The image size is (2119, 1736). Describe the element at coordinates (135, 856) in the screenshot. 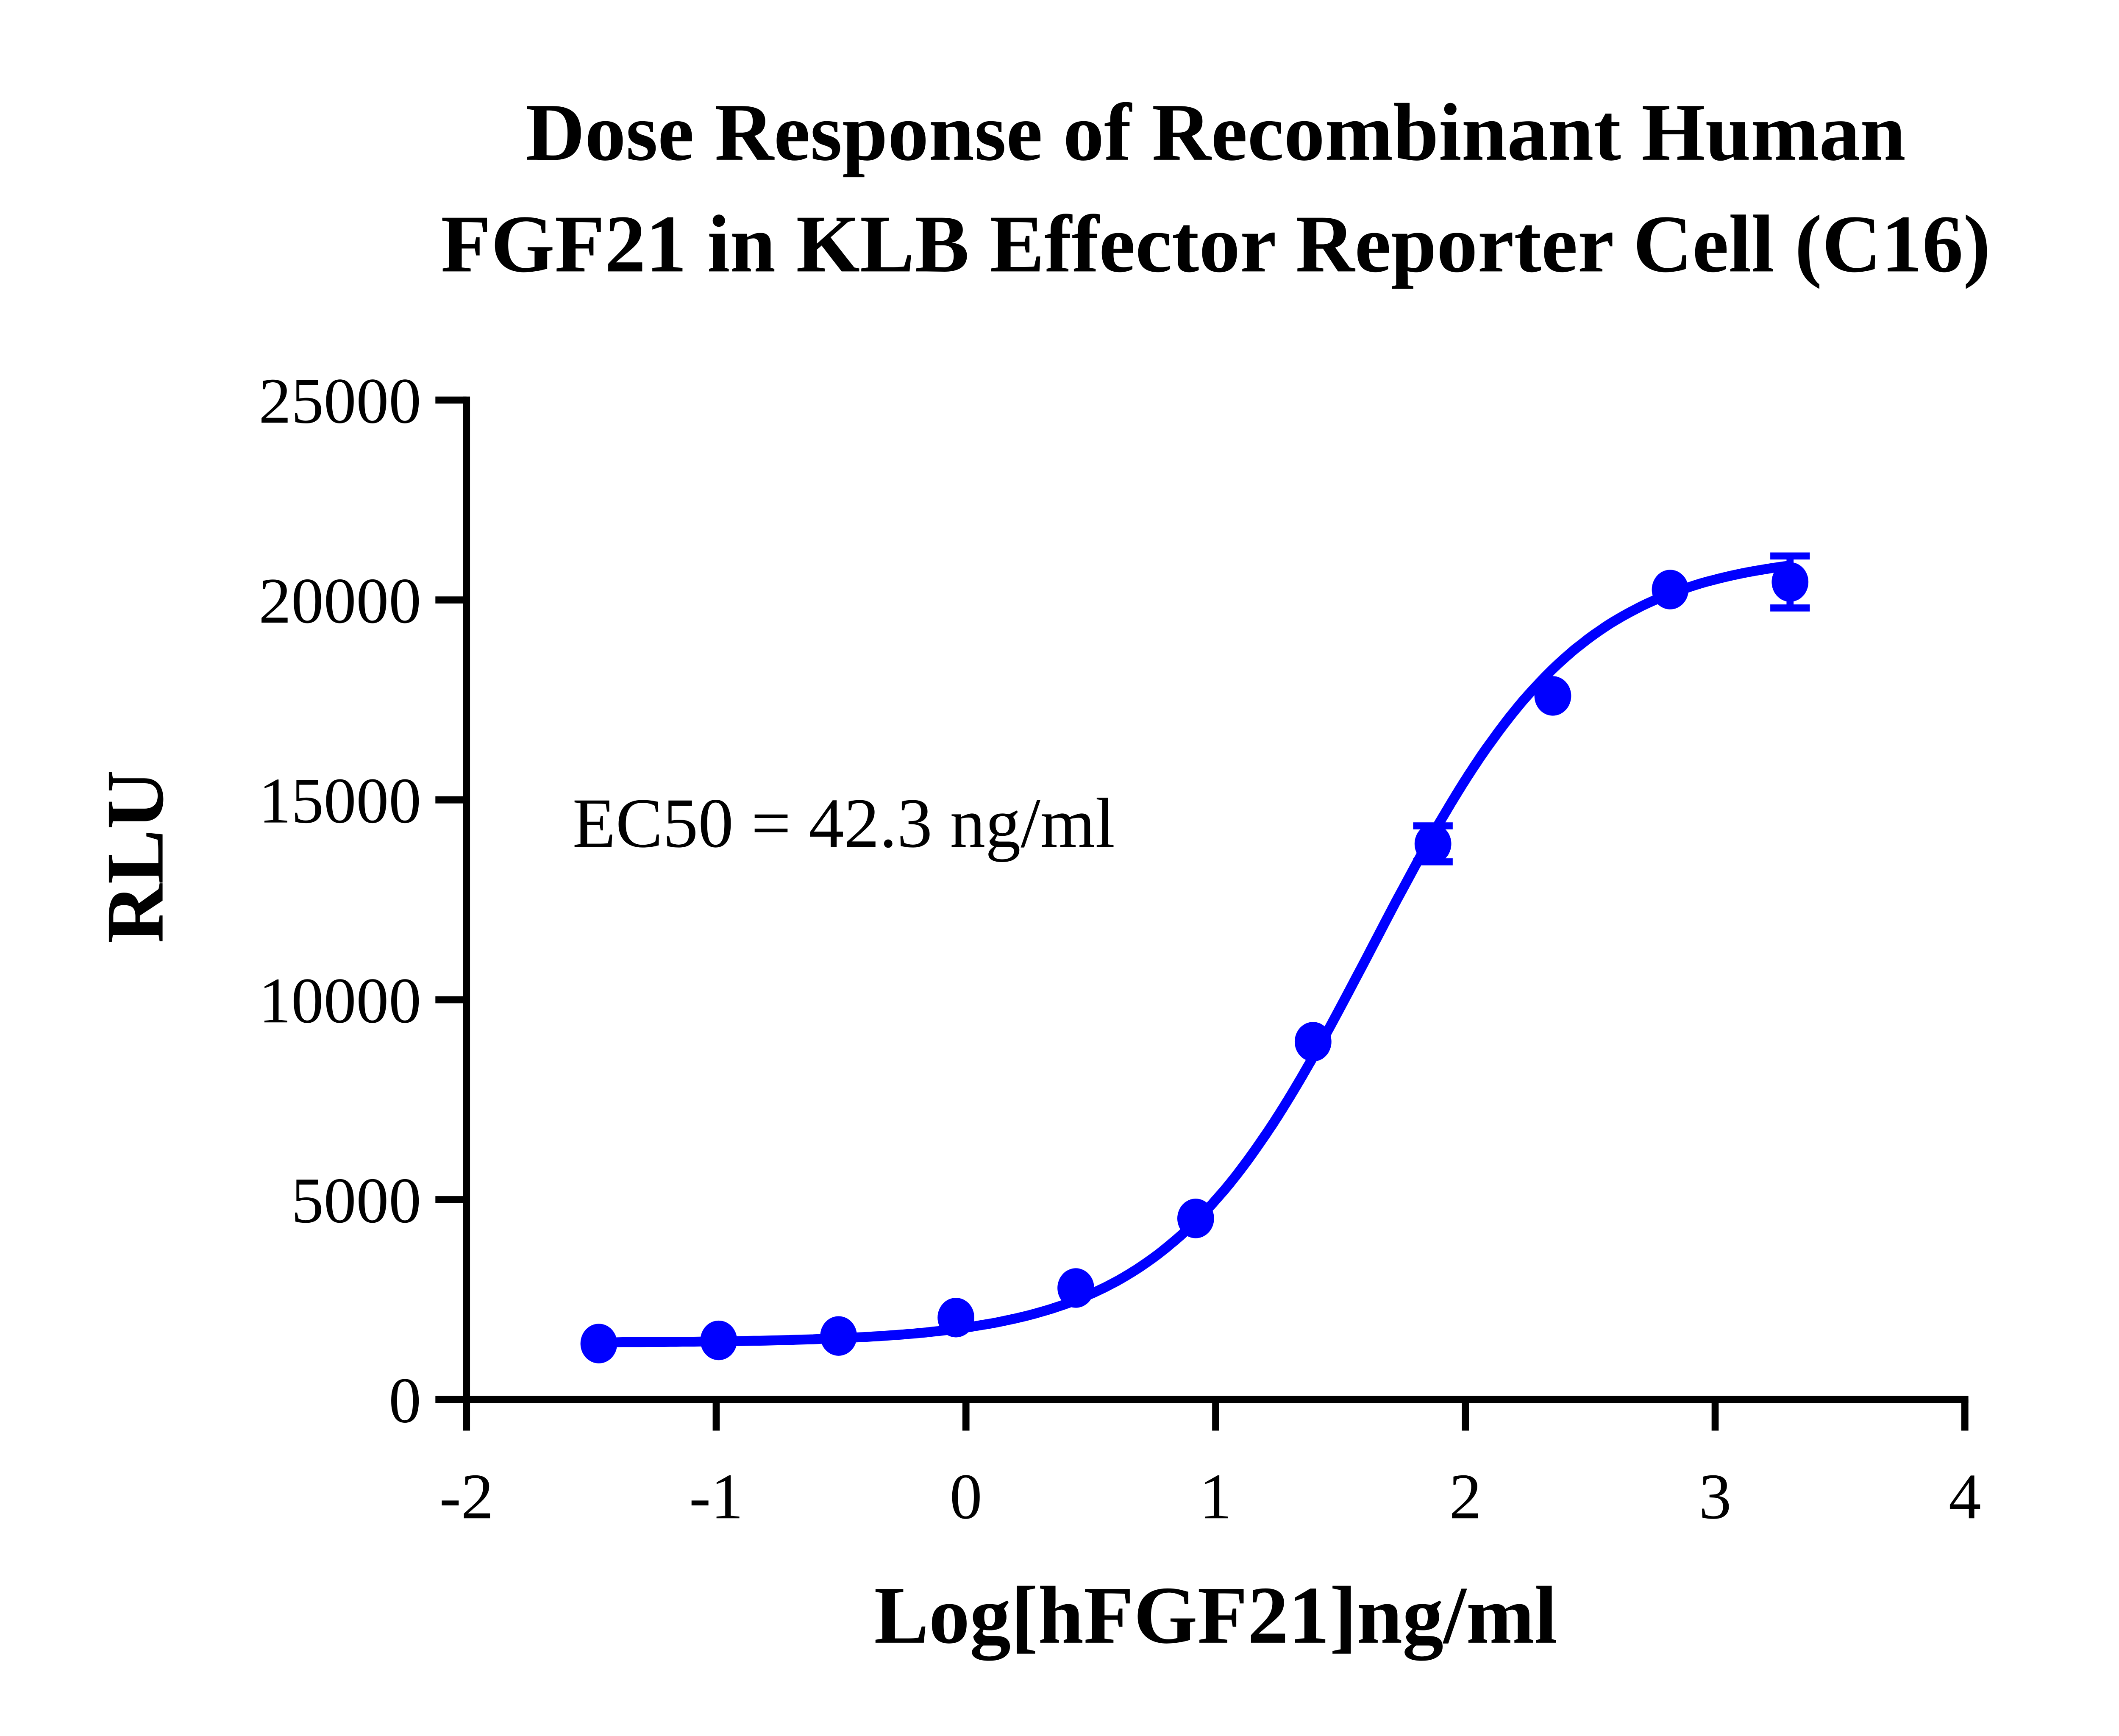

I see `y-axis-label: RLU` at that location.